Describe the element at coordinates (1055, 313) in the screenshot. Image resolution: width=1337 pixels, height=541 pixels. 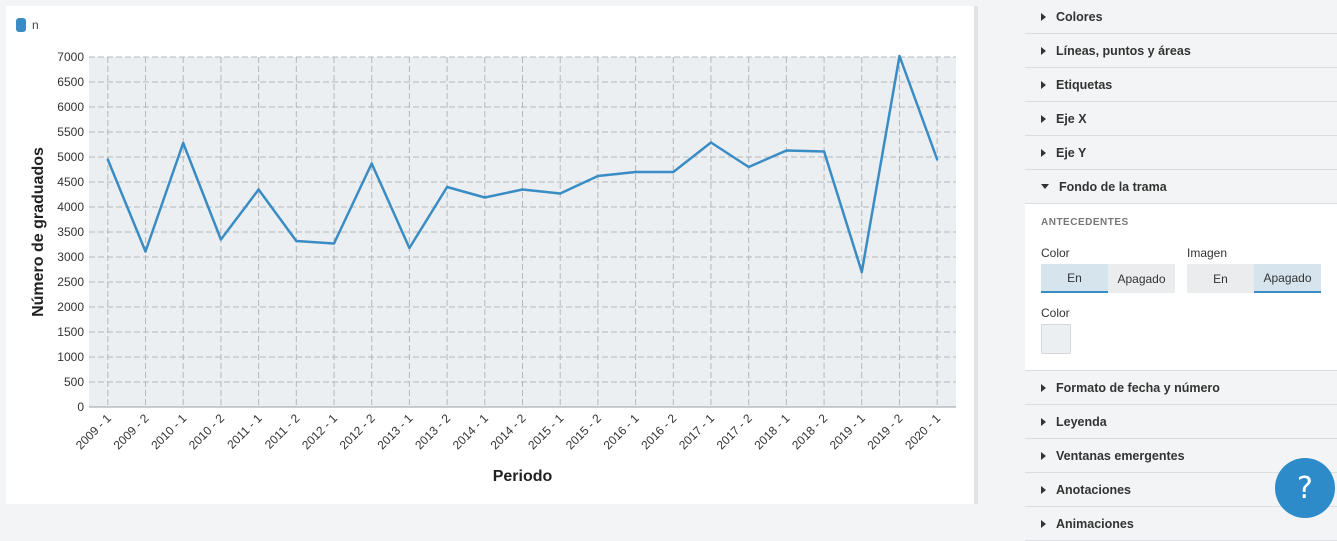
I see `swatch-label: Color` at that location.